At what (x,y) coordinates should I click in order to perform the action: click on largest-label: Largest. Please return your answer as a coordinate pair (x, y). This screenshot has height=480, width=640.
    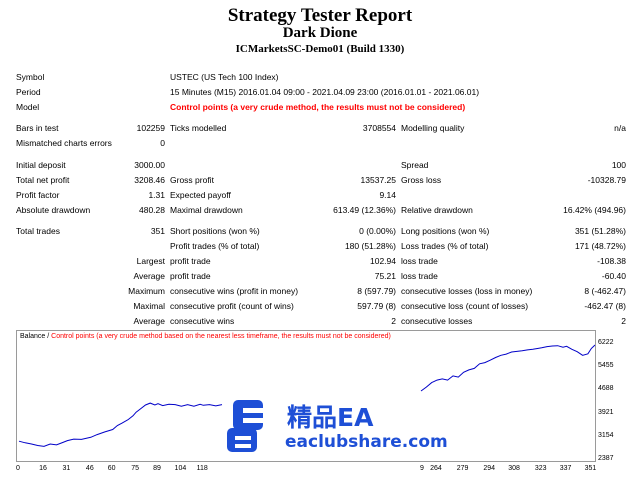
    Looking at the image, I should click on (150, 261).